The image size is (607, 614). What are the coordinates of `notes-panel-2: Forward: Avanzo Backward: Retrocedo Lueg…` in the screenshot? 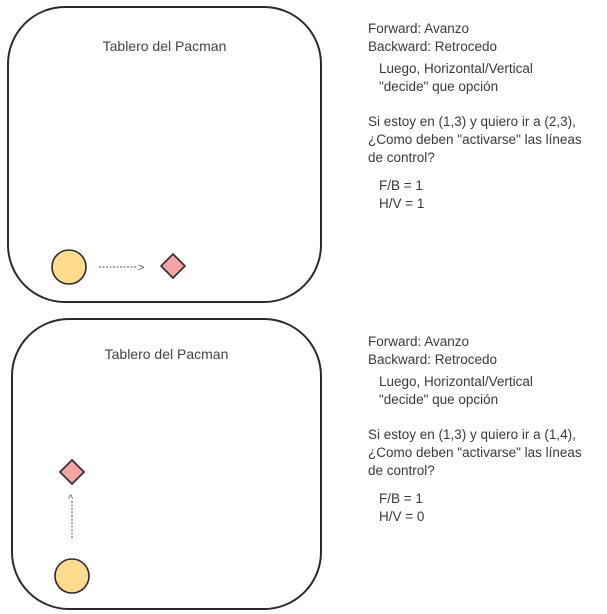 It's located at (475, 429).